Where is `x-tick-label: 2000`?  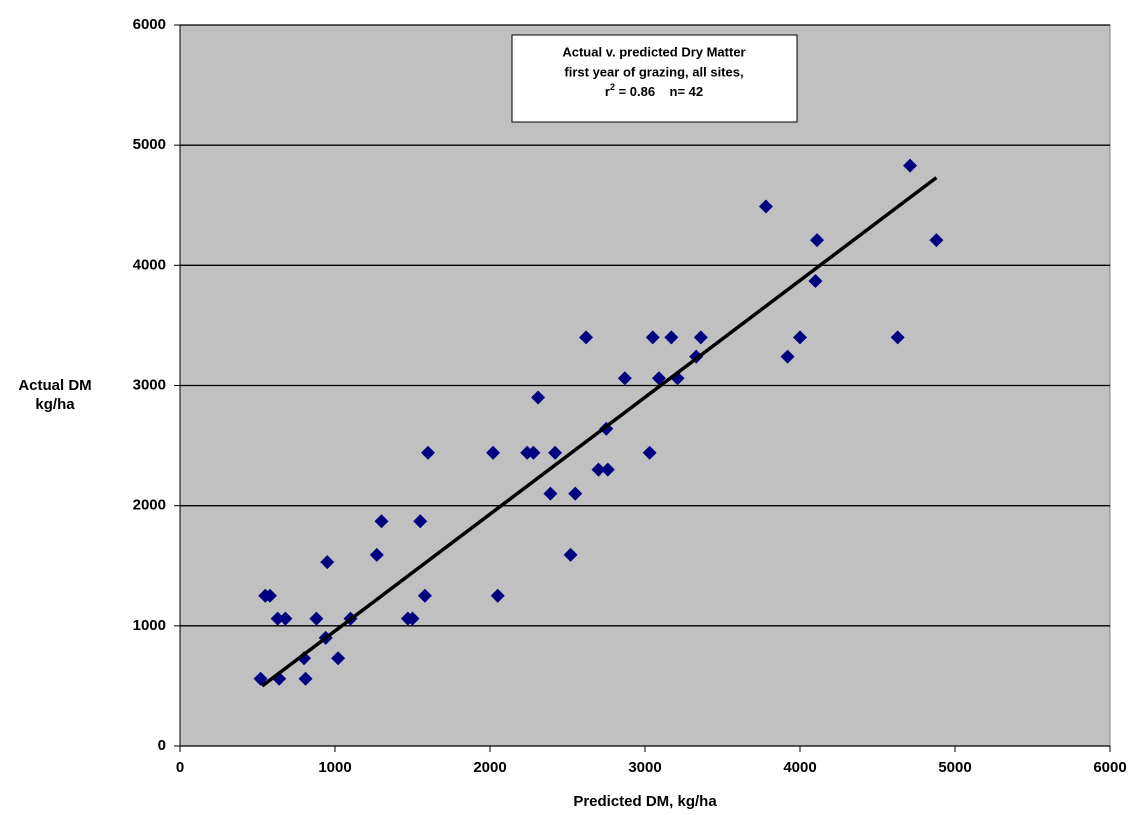
x-tick-label: 2000 is located at coordinates (489, 767).